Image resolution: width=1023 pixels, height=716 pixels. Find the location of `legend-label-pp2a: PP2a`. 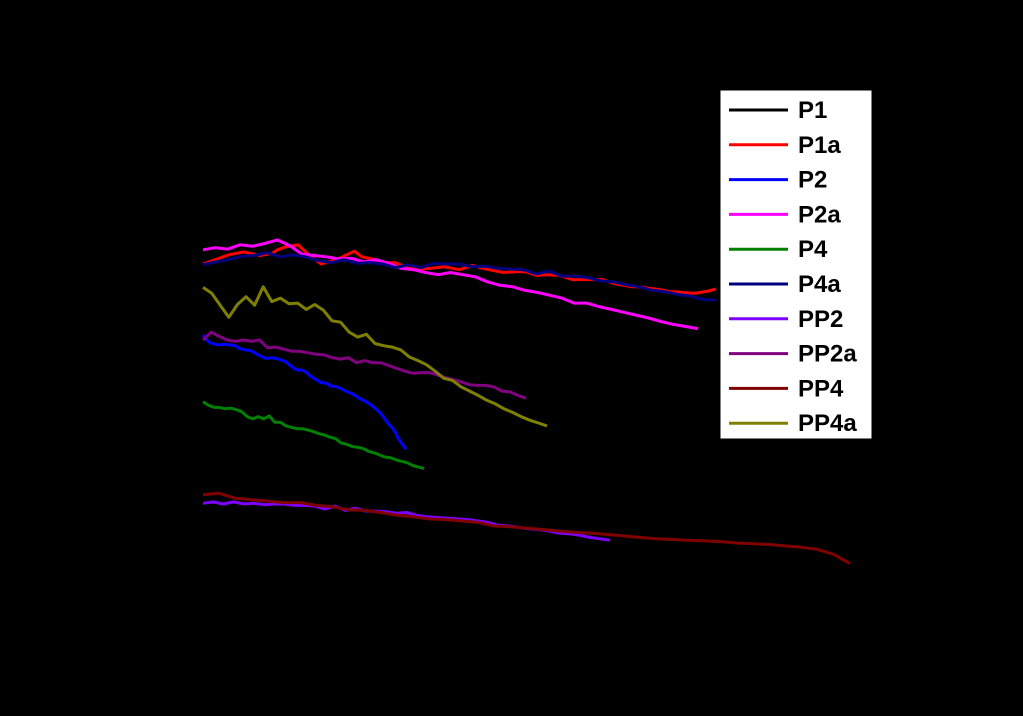

legend-label-pp2a: PP2a is located at coordinates (827, 354).